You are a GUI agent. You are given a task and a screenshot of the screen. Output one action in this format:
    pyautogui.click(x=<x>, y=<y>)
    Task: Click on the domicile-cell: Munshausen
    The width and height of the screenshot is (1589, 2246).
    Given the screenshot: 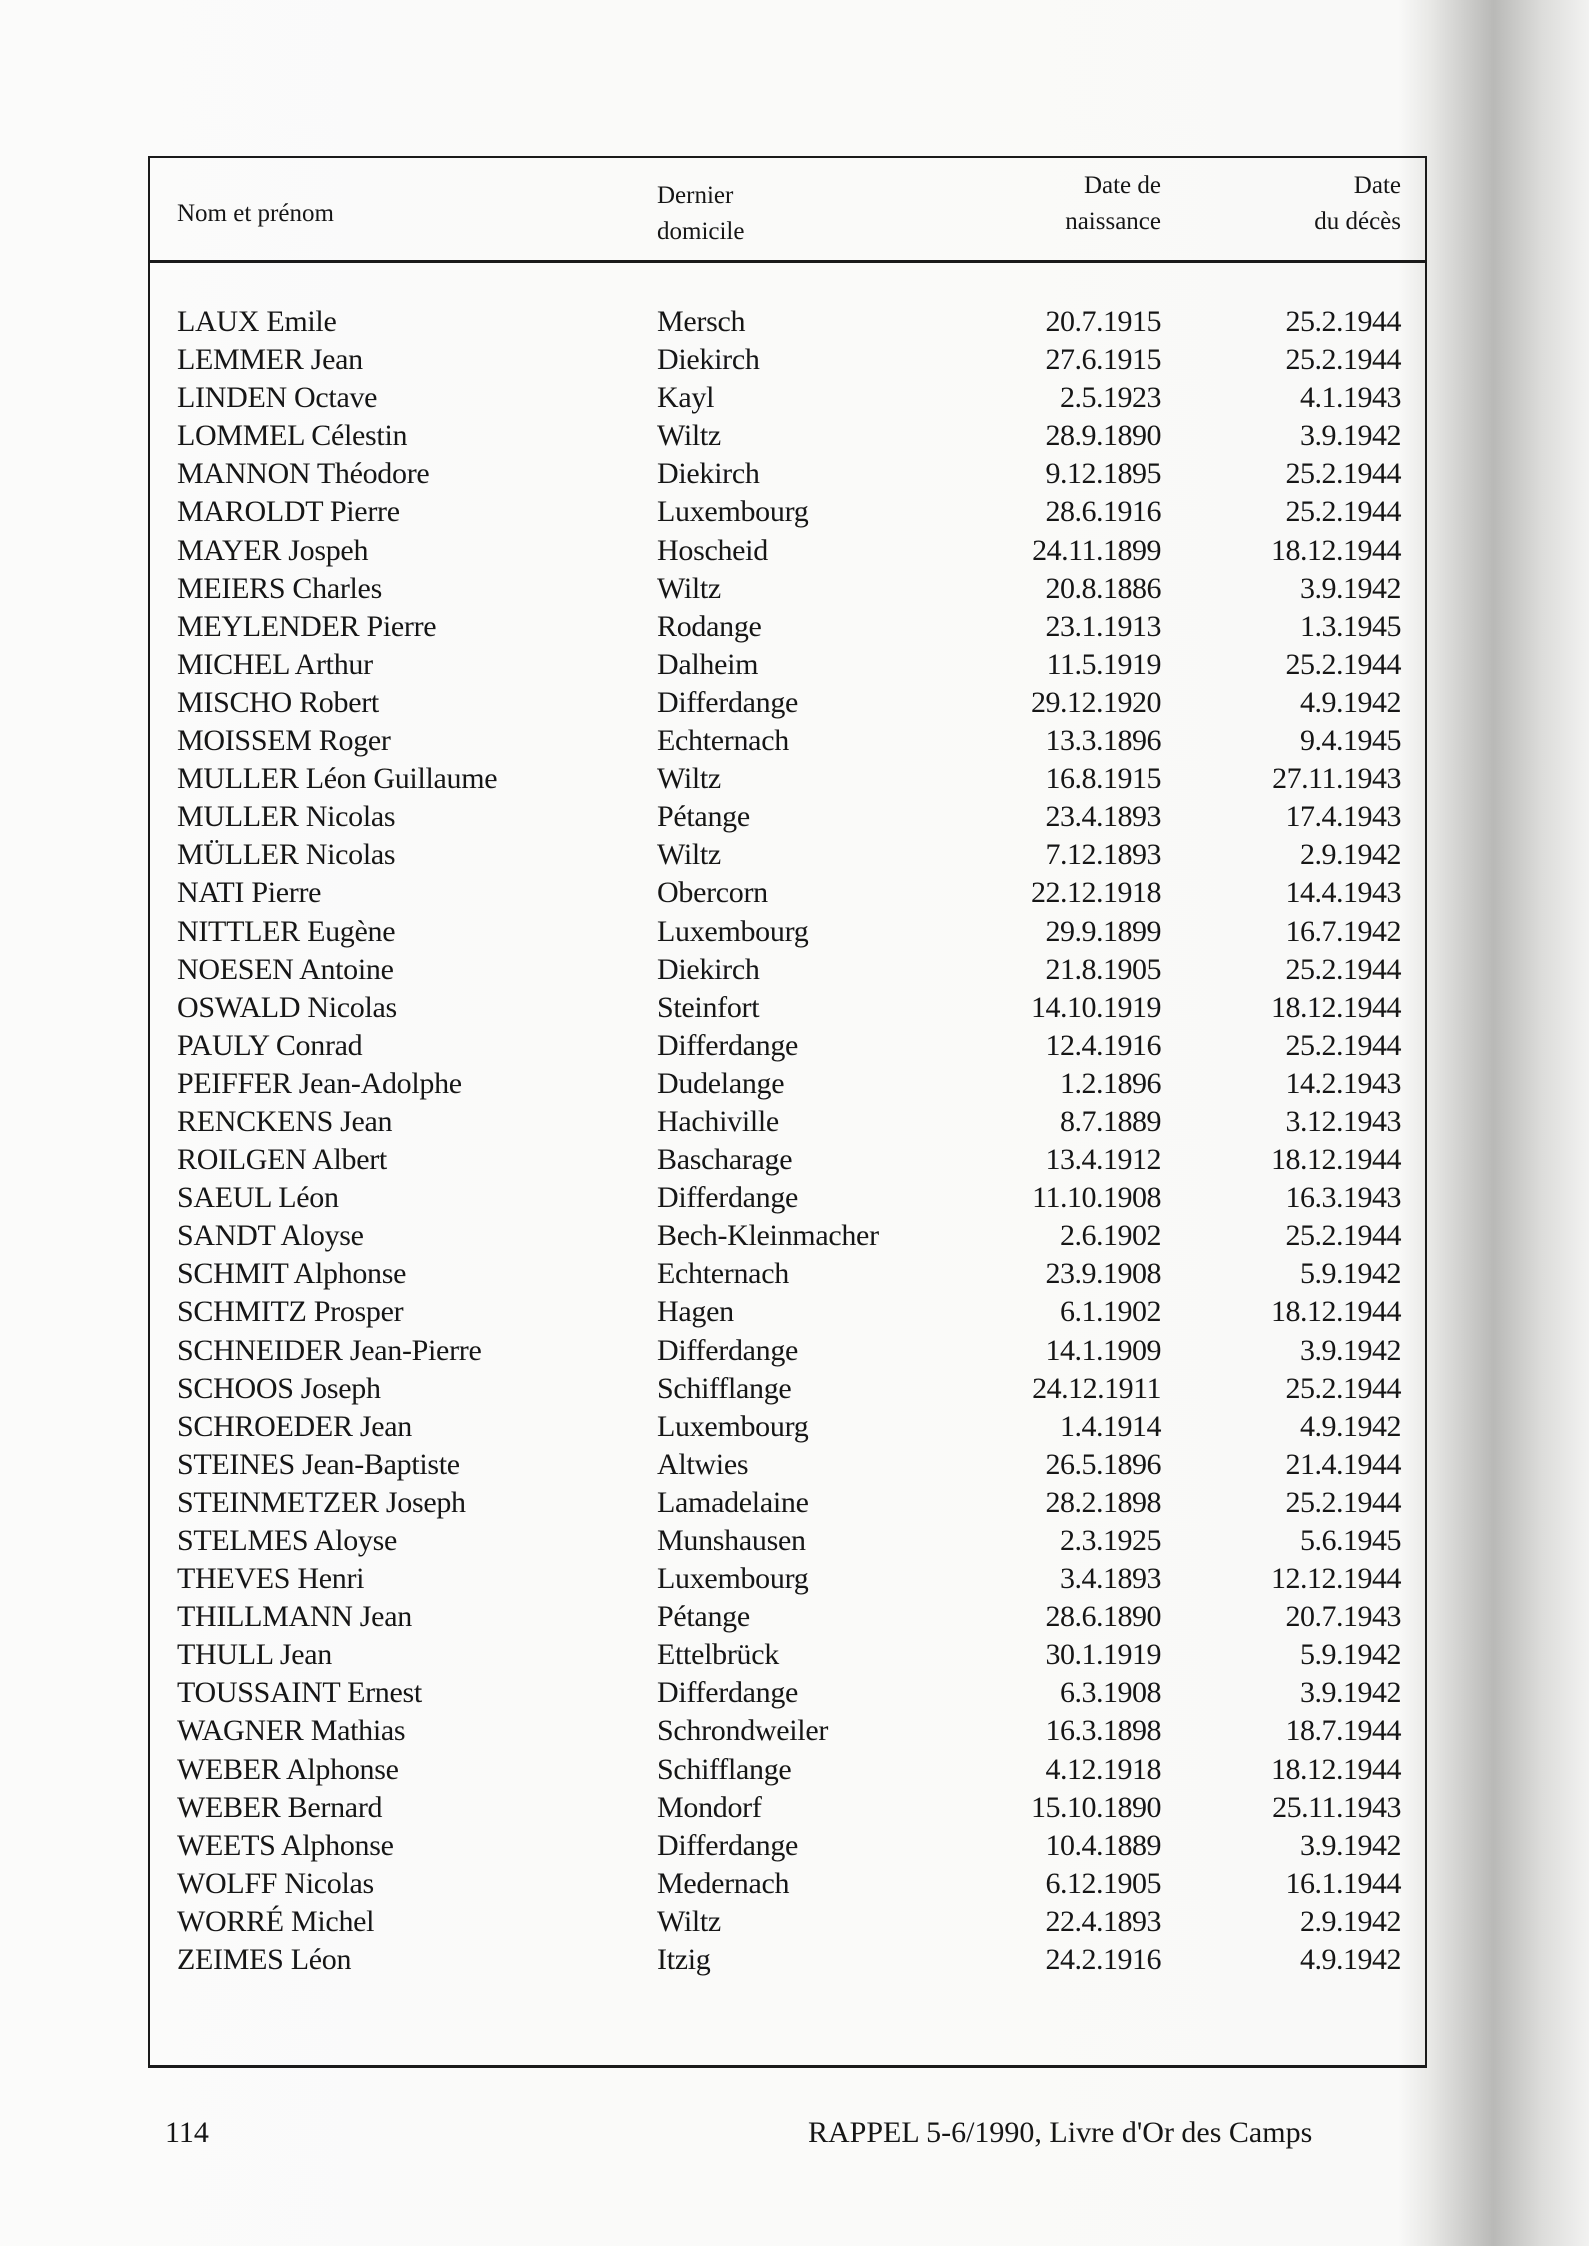 What is the action you would take?
    pyautogui.click(x=731, y=1540)
    